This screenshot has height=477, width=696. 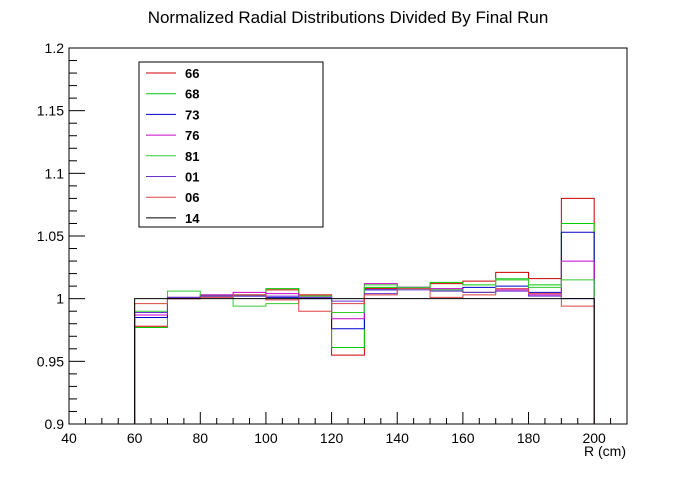 I want to click on x-tick-label: 100, so click(x=266, y=438).